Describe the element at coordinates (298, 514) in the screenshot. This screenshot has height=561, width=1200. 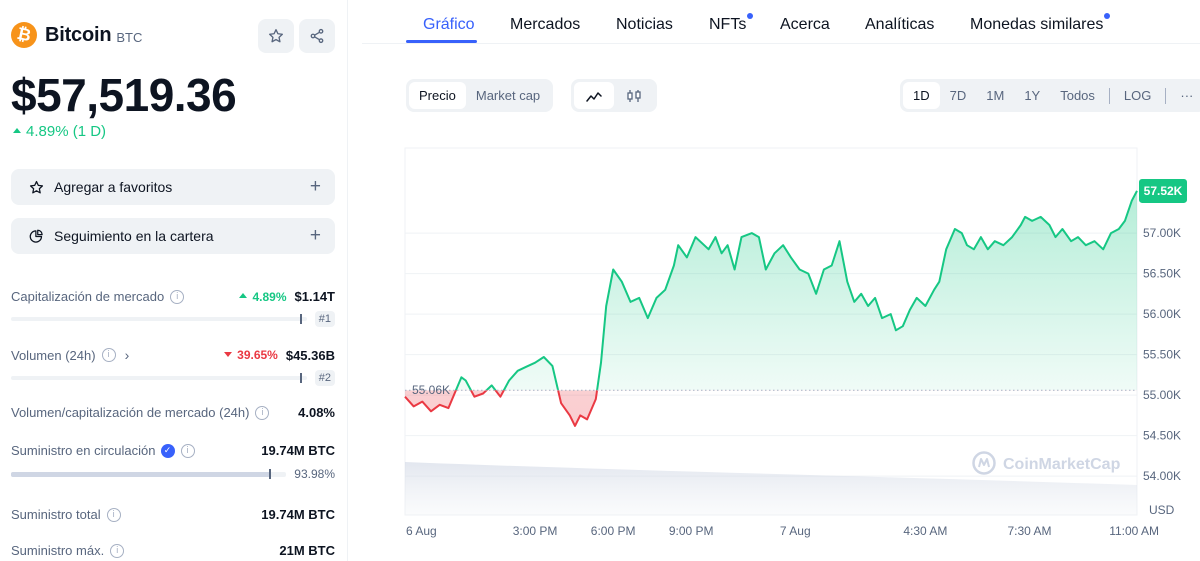
I see `stat-value: 19.74M BTC` at that location.